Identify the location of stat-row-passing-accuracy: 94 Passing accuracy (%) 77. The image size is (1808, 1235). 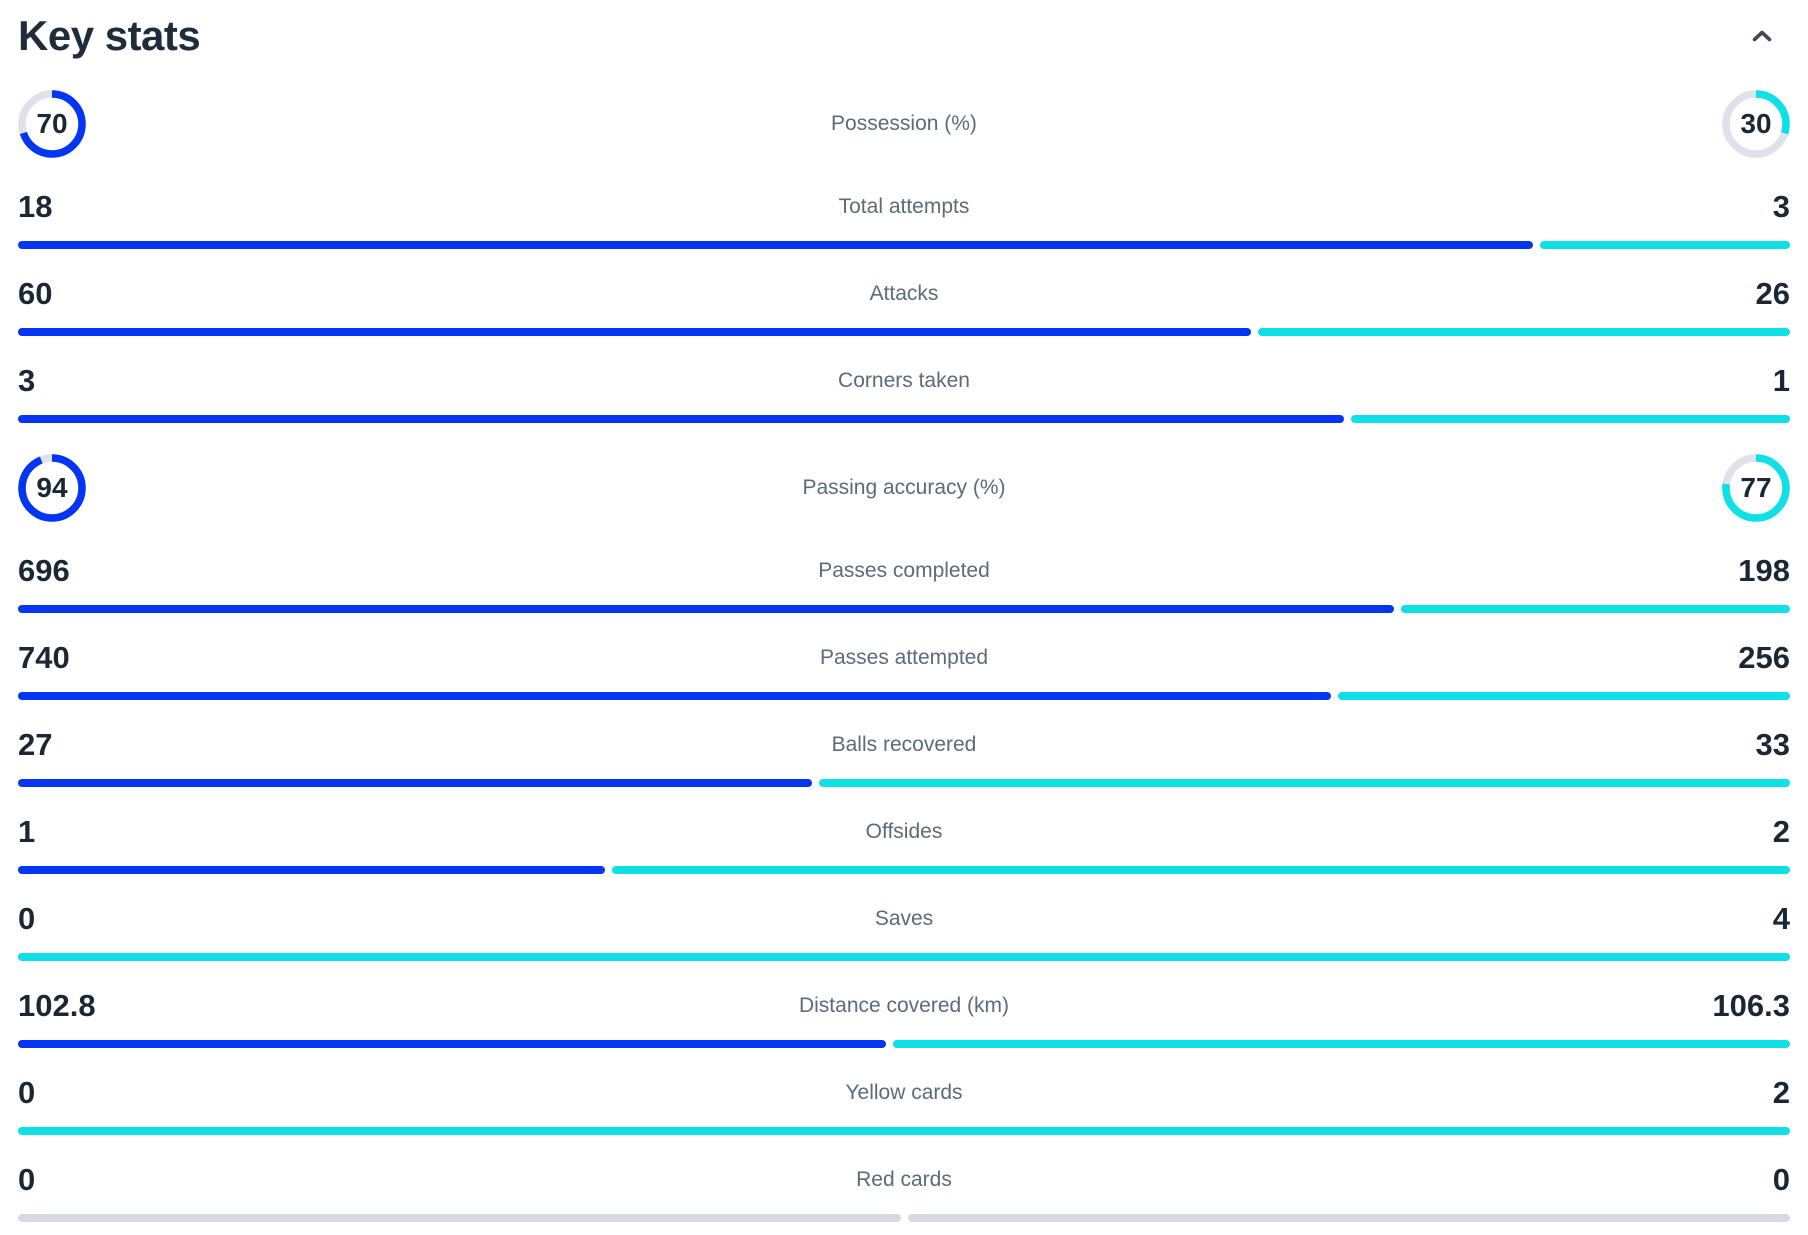
(904, 487).